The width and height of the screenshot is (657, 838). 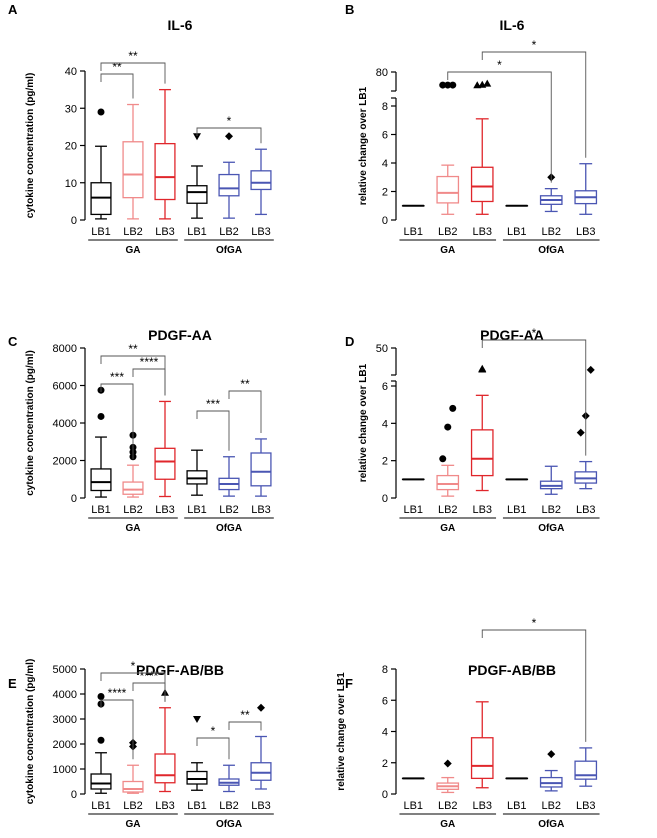 What do you see at coordinates (349, 341) in the screenshot?
I see `panel-letter: D` at bounding box center [349, 341].